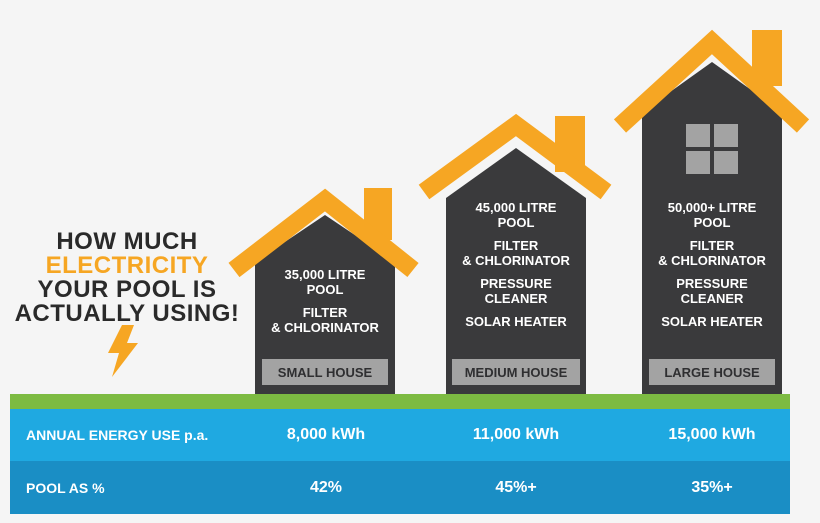  Describe the element at coordinates (712, 207) in the screenshot. I see `detail-line: 50,000+ LITRE` at that location.